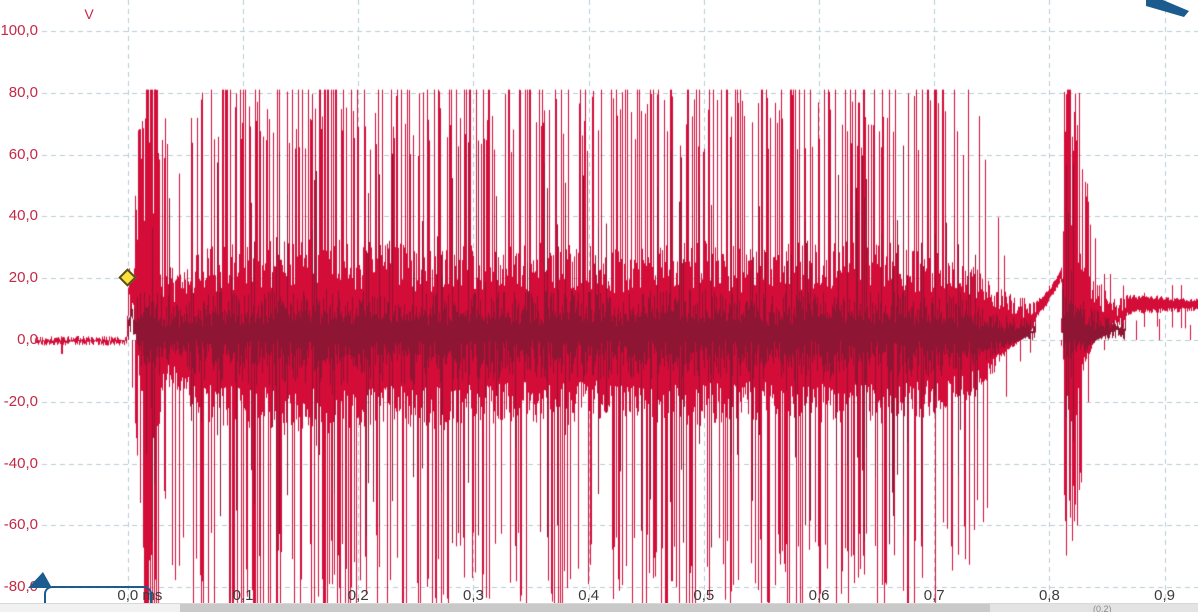 The width and height of the screenshot is (1198, 612). What do you see at coordinates (23, 278) in the screenshot?
I see `y-tick-label: 20,0` at bounding box center [23, 278].